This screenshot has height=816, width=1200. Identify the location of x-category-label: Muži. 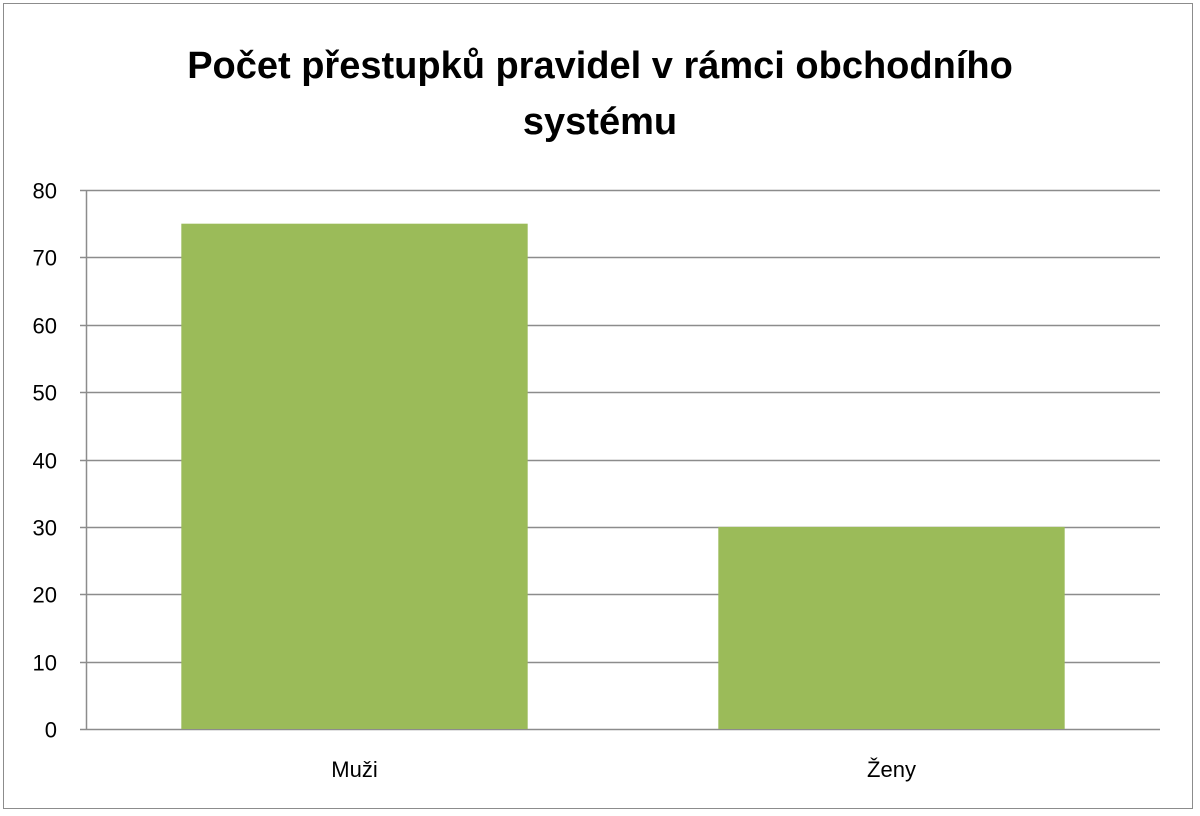
(354, 769).